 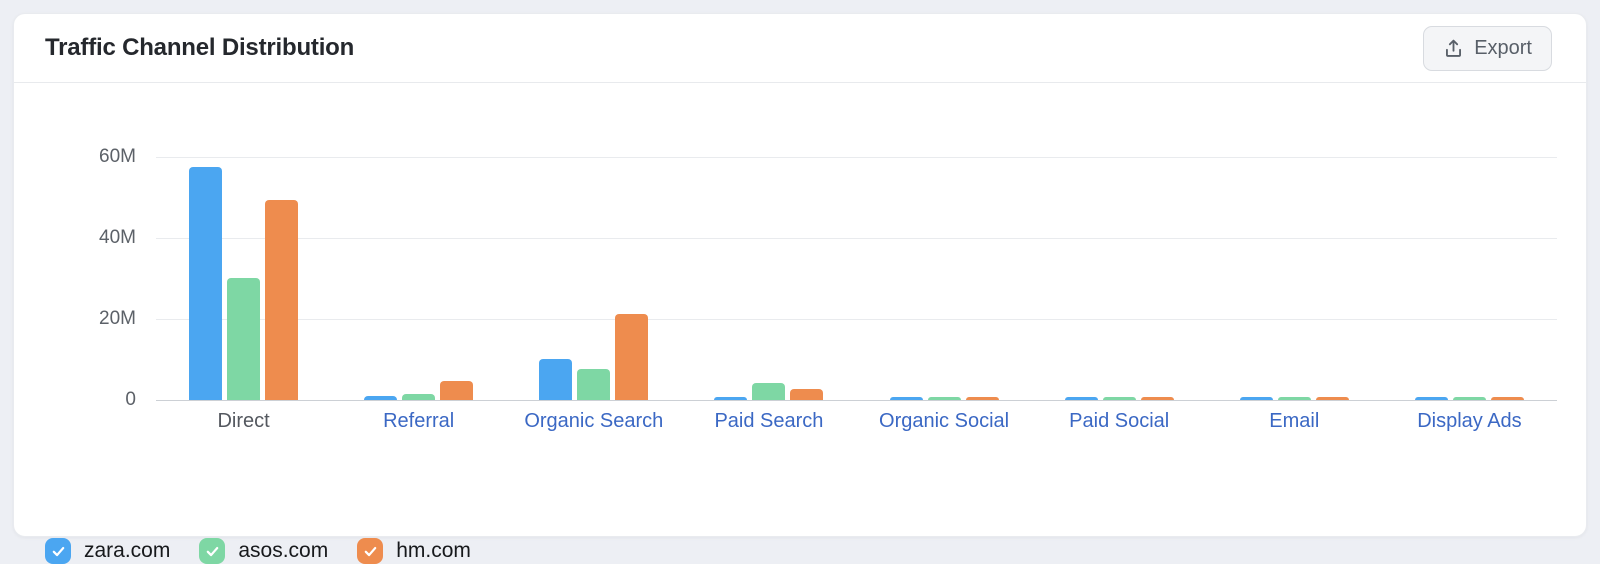 What do you see at coordinates (117, 156) in the screenshot?
I see `y-tick-label: 60M` at bounding box center [117, 156].